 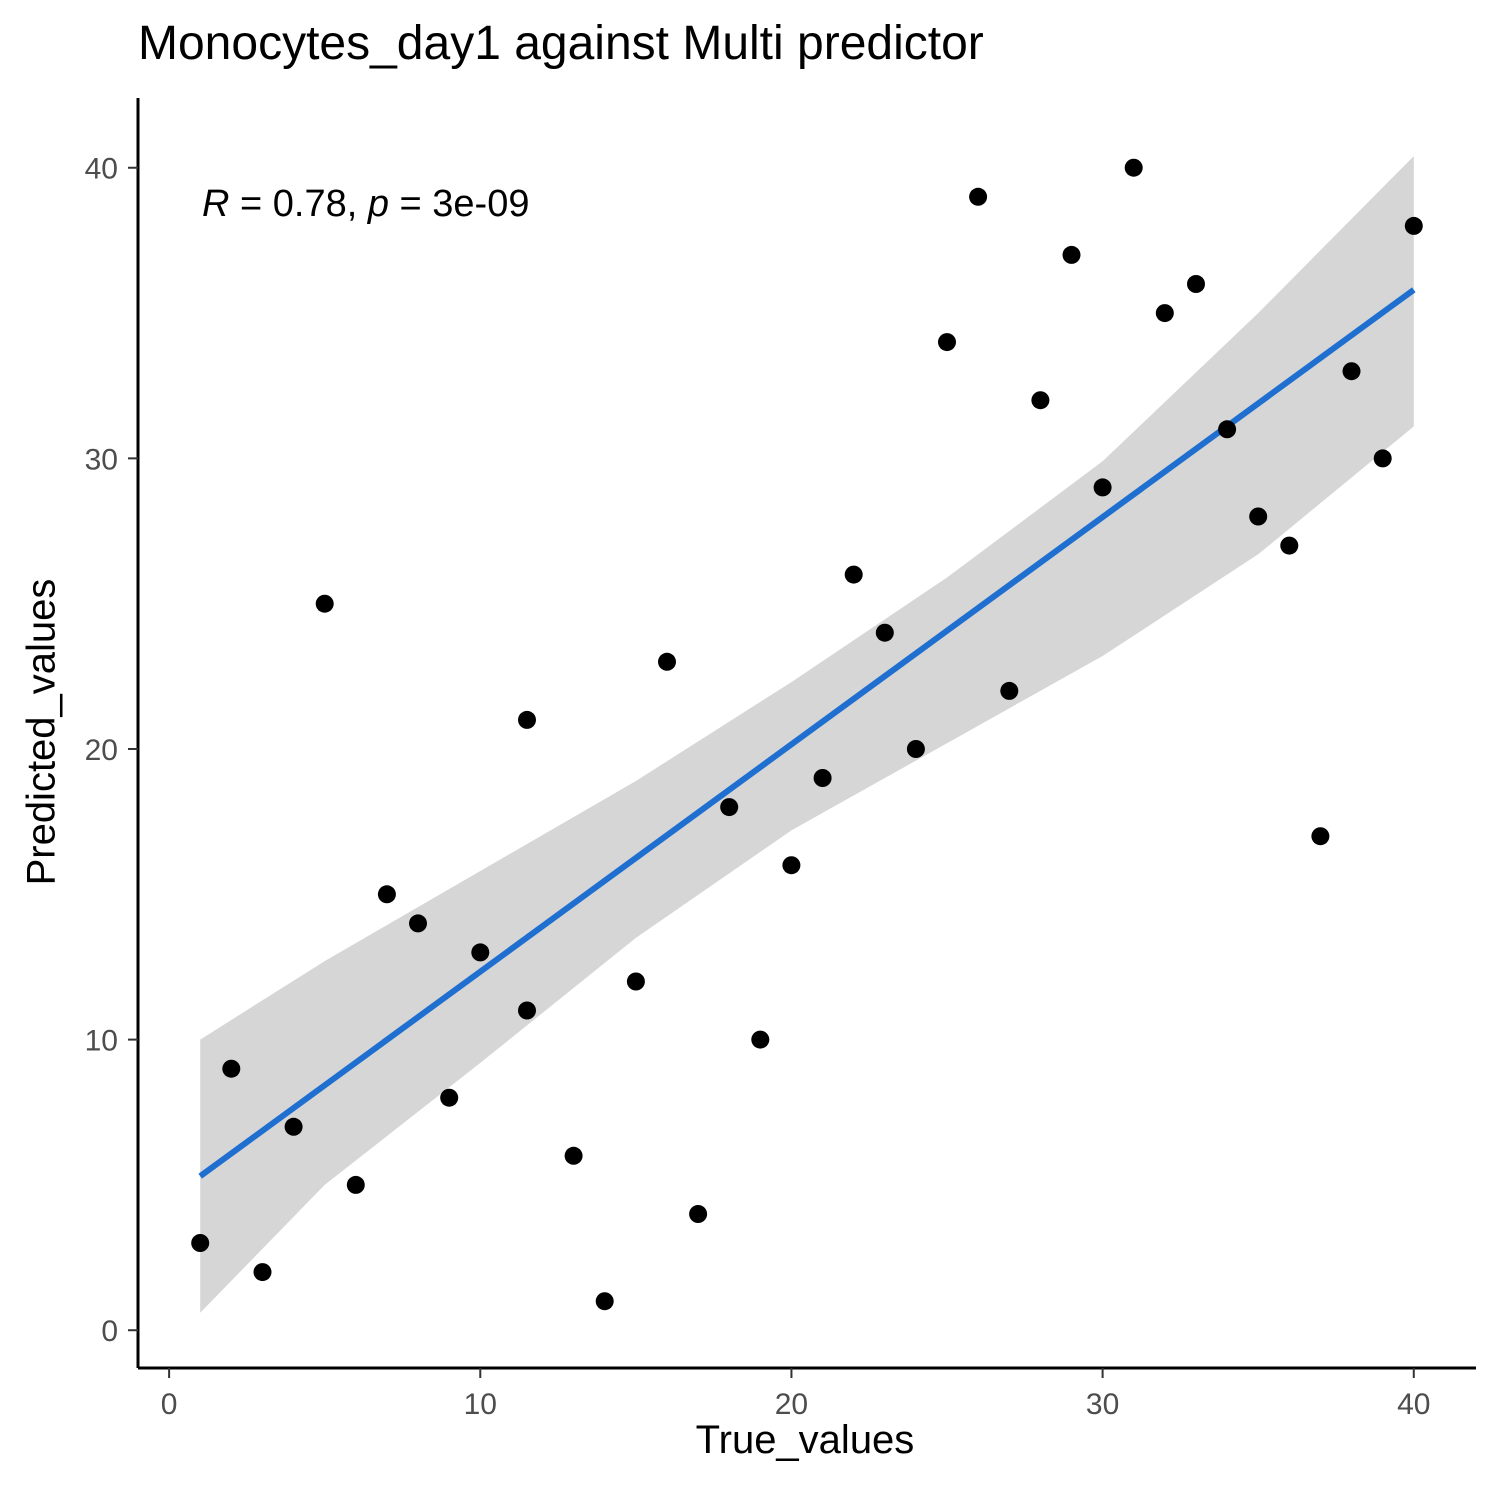 What do you see at coordinates (101, 1041) in the screenshot?
I see `y-tick-label: 10` at bounding box center [101, 1041].